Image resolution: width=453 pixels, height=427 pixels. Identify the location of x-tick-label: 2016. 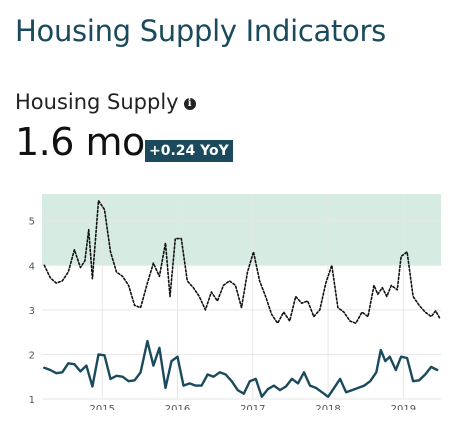
(177, 407).